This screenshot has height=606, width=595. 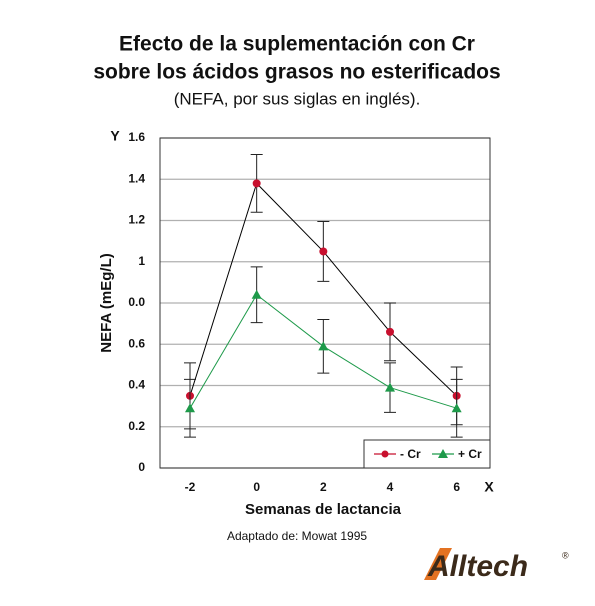 What do you see at coordinates (106, 302) in the screenshot?
I see `y-axis-label: NEFA (mEg/L)` at bounding box center [106, 302].